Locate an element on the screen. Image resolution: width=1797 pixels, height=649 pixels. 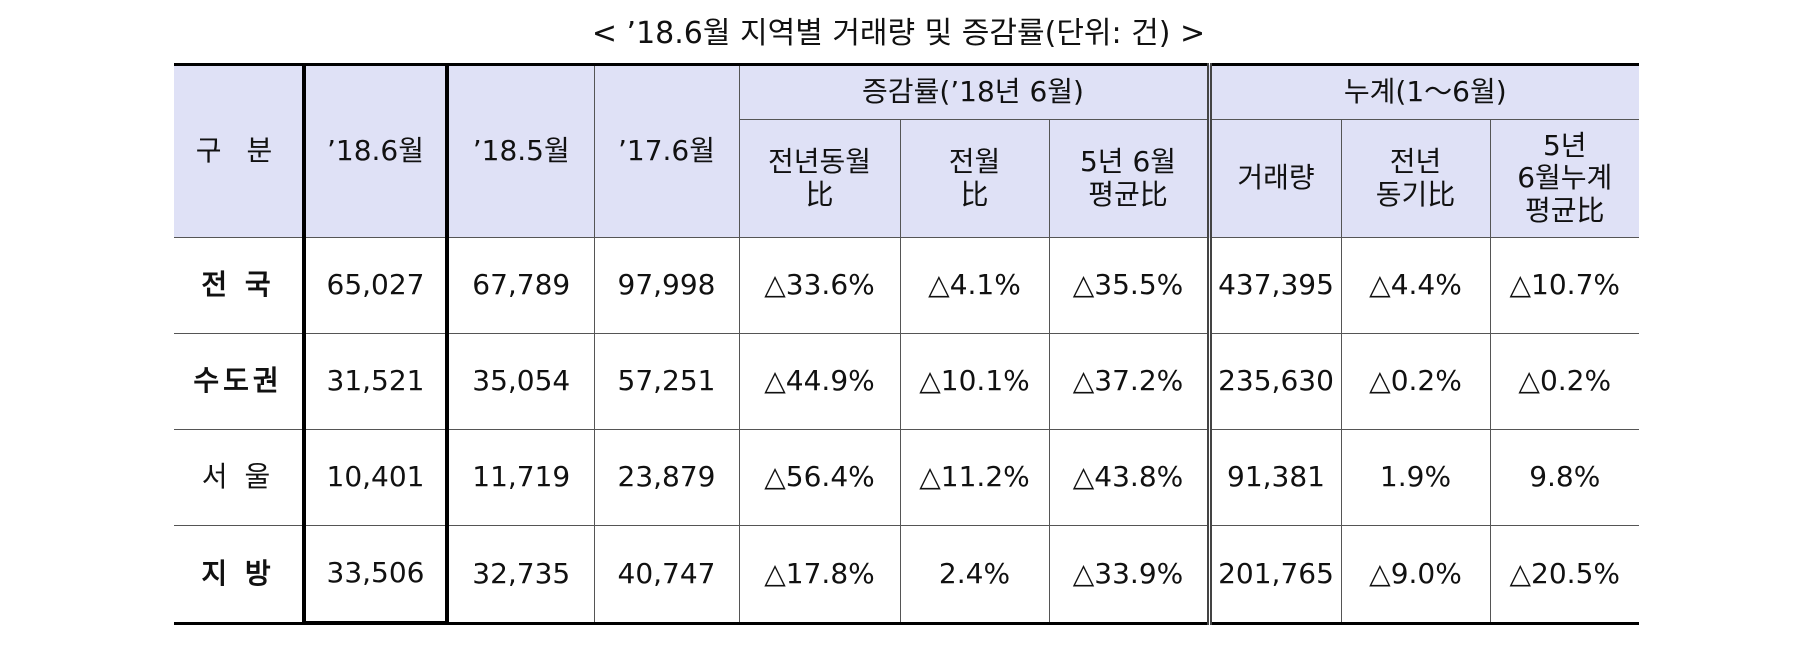
cell: 33,506 is located at coordinates (375, 575).